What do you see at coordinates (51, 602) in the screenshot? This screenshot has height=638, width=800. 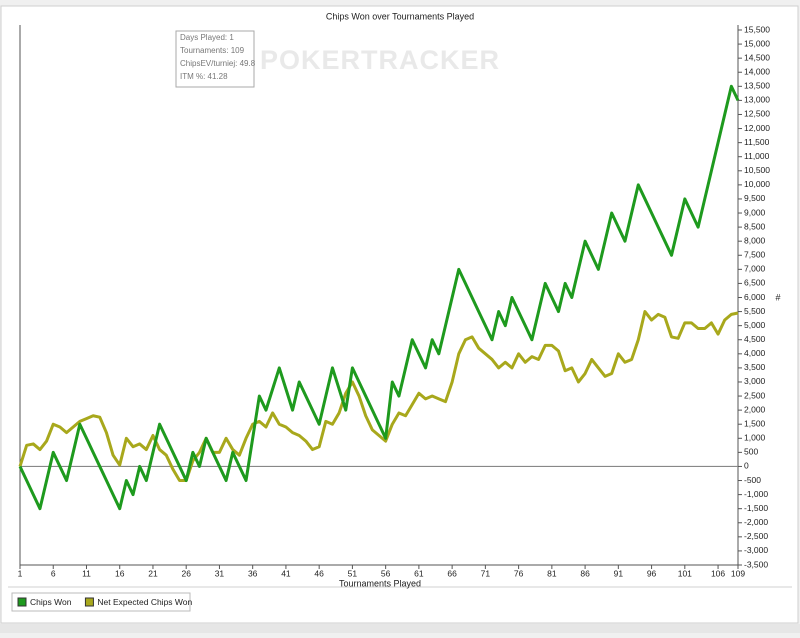 I see `legend-label: Chips Won` at bounding box center [51, 602].